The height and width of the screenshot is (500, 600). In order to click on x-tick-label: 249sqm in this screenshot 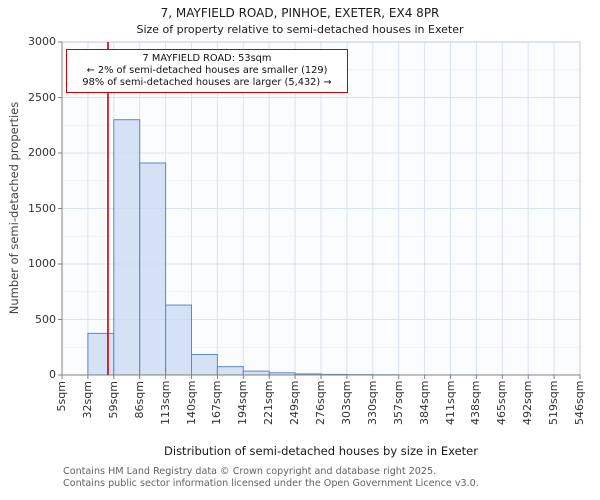, I will do `click(295, 402)`.